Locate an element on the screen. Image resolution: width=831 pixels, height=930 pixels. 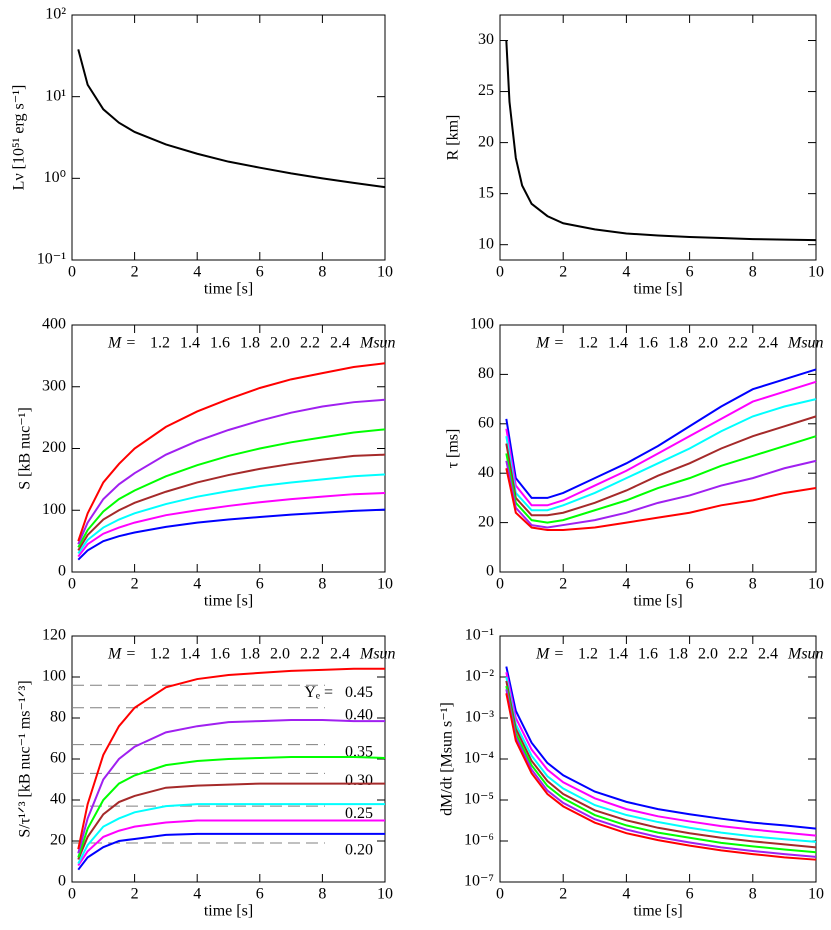
y-axis-label: R [km] is located at coordinates (453, 138).